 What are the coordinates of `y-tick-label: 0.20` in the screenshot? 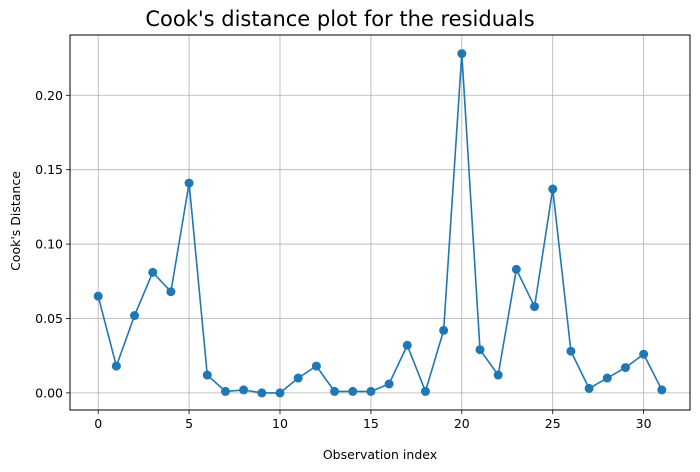 It's located at (49, 95).